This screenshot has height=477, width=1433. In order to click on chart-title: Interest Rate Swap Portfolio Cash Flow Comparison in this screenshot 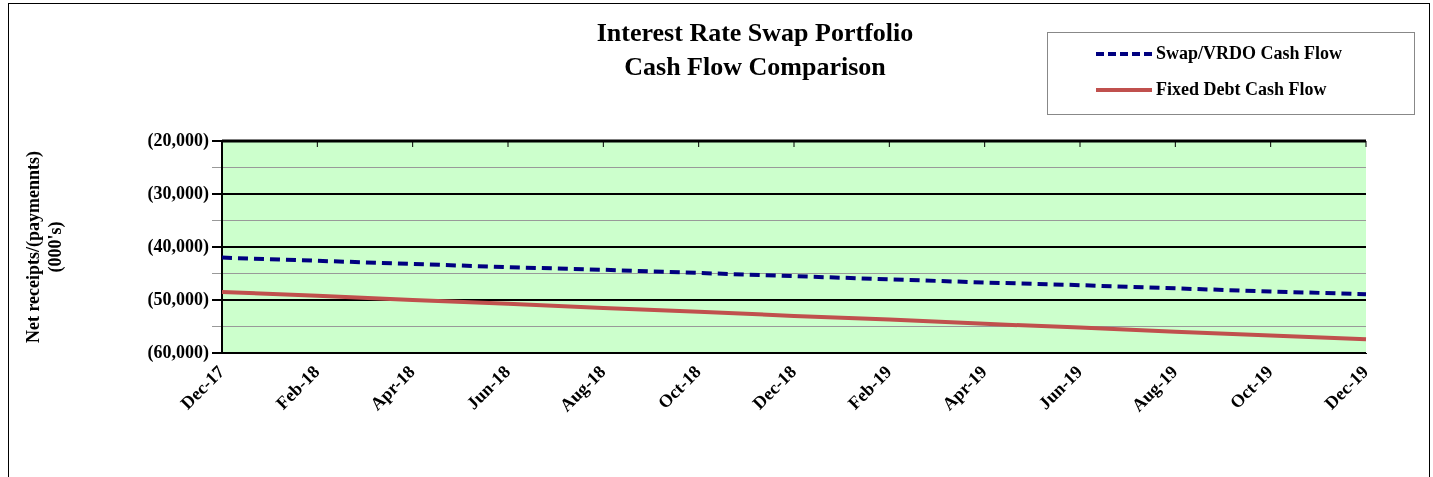, I will do `click(755, 50)`.